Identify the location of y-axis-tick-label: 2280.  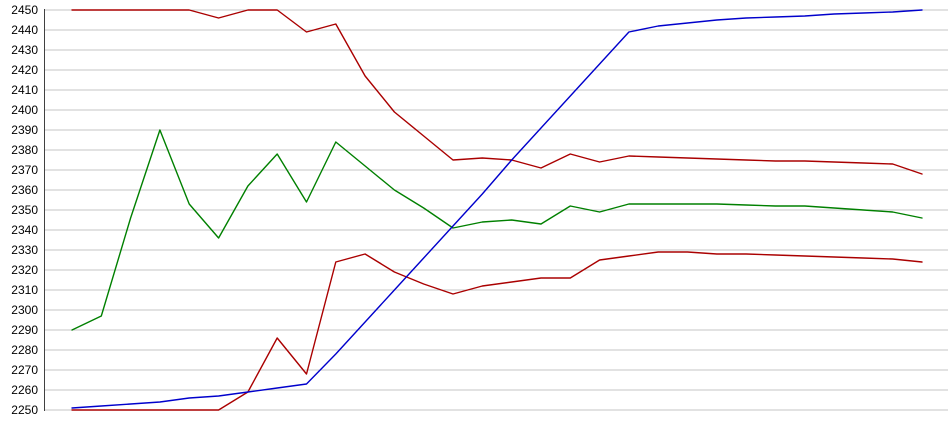
(24, 350).